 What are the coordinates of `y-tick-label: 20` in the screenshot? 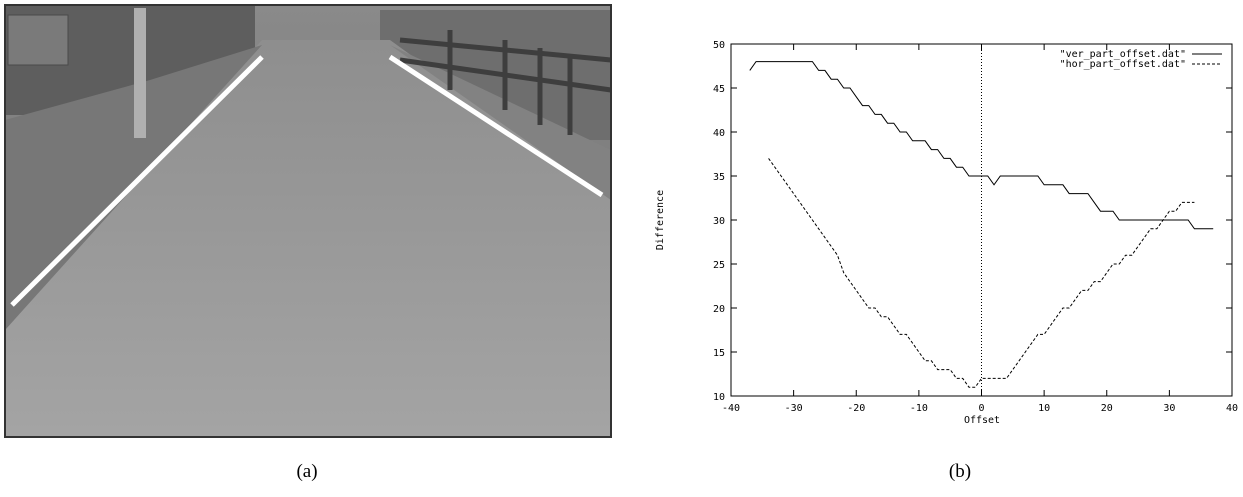 It's located at (719, 309).